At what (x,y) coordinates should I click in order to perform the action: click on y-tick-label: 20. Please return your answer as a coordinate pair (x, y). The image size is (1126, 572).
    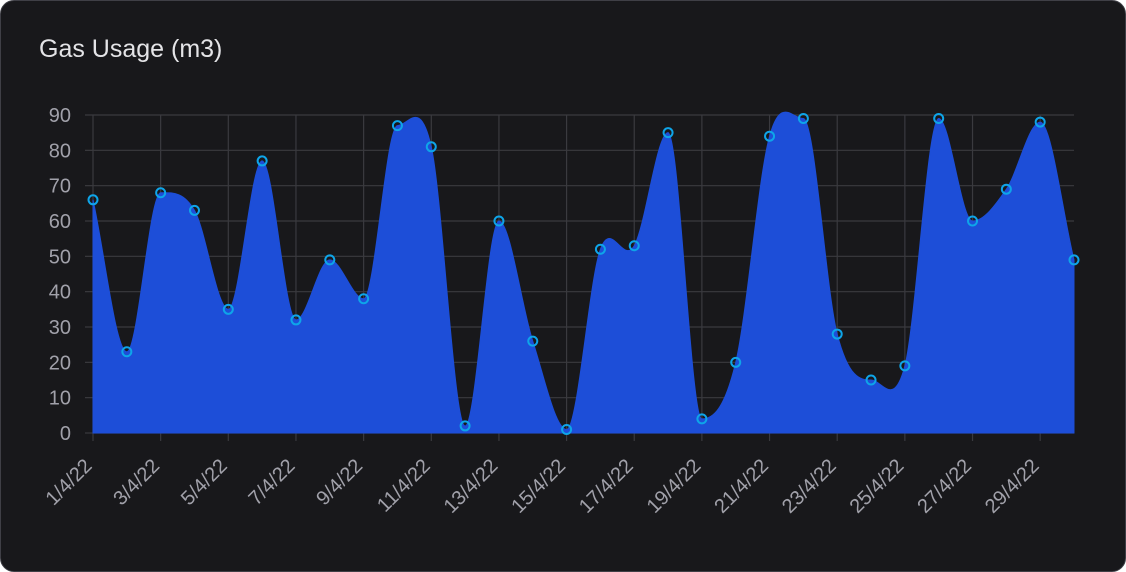
    Looking at the image, I should click on (60, 363).